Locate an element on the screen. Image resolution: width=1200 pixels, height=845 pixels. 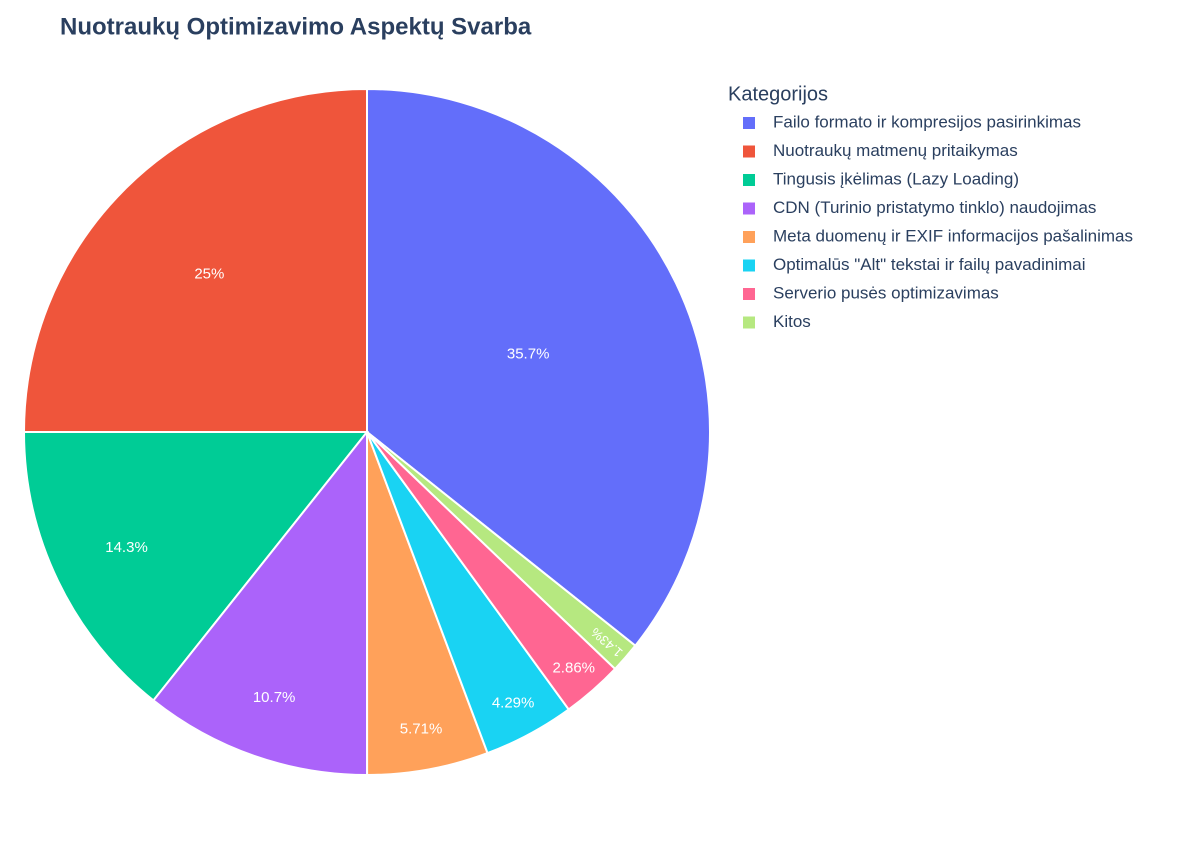
slice-label: 25% is located at coordinates (209, 273).